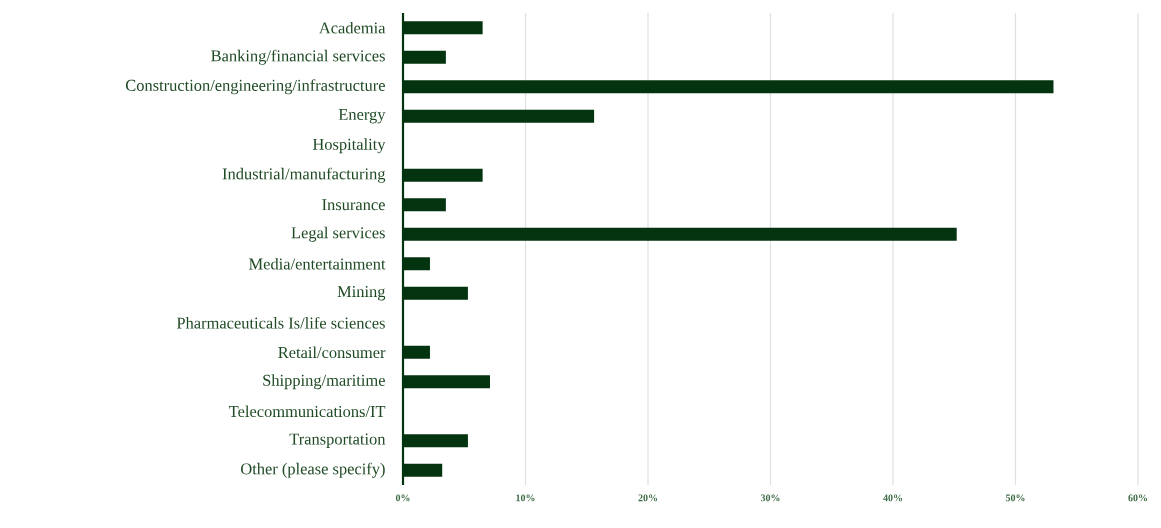 The width and height of the screenshot is (1161, 528). What do you see at coordinates (324, 382) in the screenshot?
I see `y-tick-label: Shipping/maritime` at bounding box center [324, 382].